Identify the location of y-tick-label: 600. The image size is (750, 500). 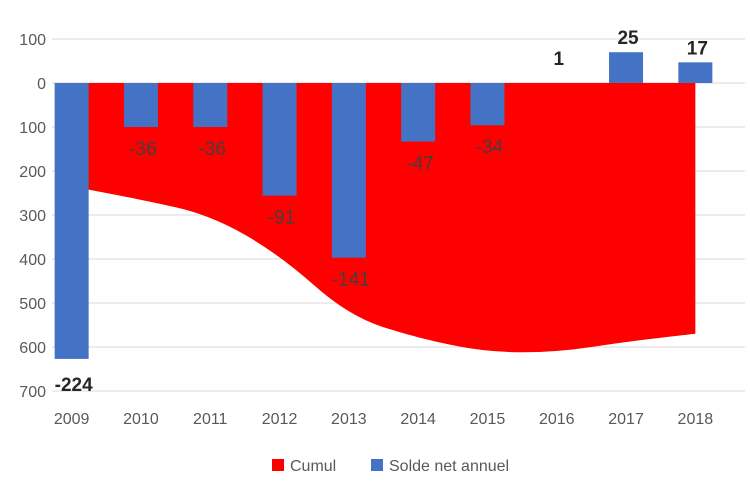
(32, 348).